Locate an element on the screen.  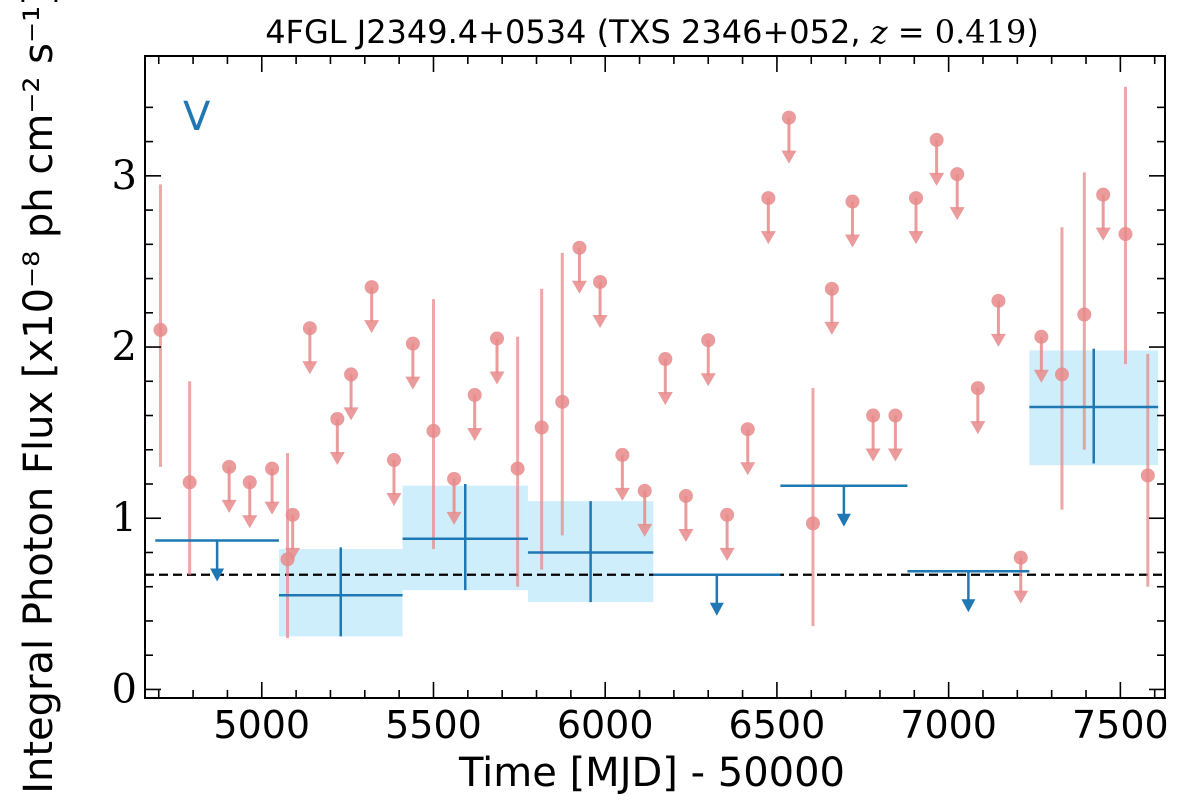
y-tick-label-2: 2 is located at coordinates (124, 347).